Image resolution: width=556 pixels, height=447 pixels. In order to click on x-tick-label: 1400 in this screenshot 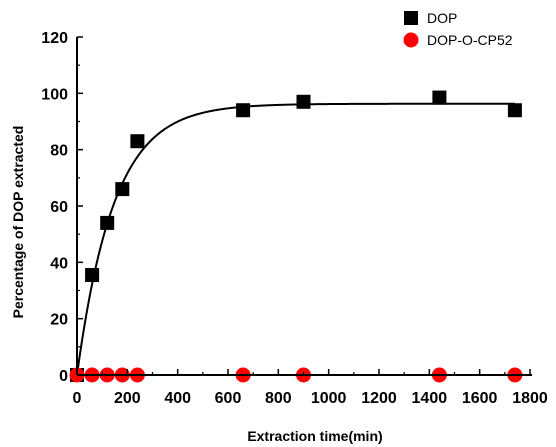, I will do `click(430, 398)`.